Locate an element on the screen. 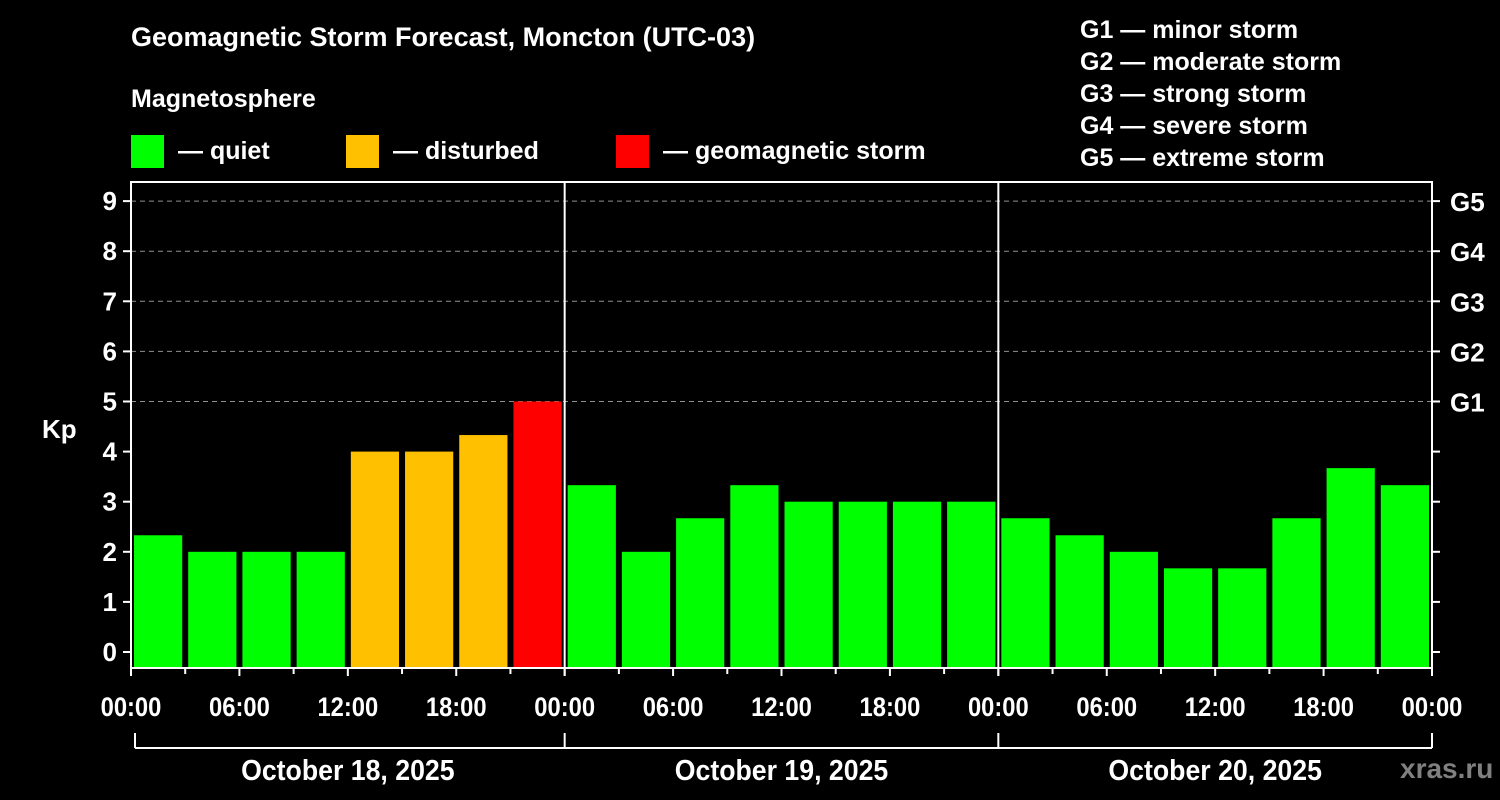 This screenshot has width=1500, height=800. g-scale-item: G1 — minor storm is located at coordinates (1189, 30).